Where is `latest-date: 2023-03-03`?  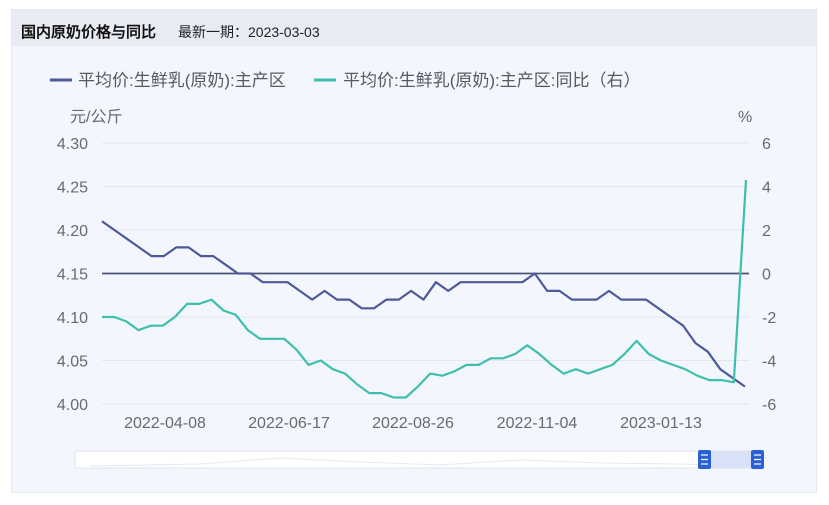
latest-date: 2023-03-03 is located at coordinates (284, 32).